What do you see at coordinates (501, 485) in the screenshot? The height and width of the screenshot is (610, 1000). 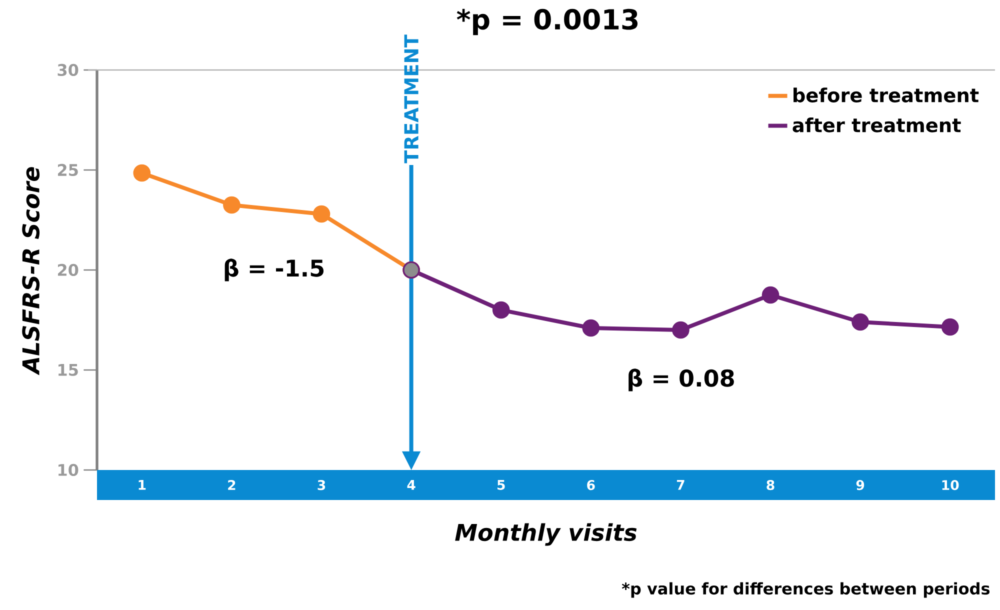 I see `x-tick-label: 5` at bounding box center [501, 485].